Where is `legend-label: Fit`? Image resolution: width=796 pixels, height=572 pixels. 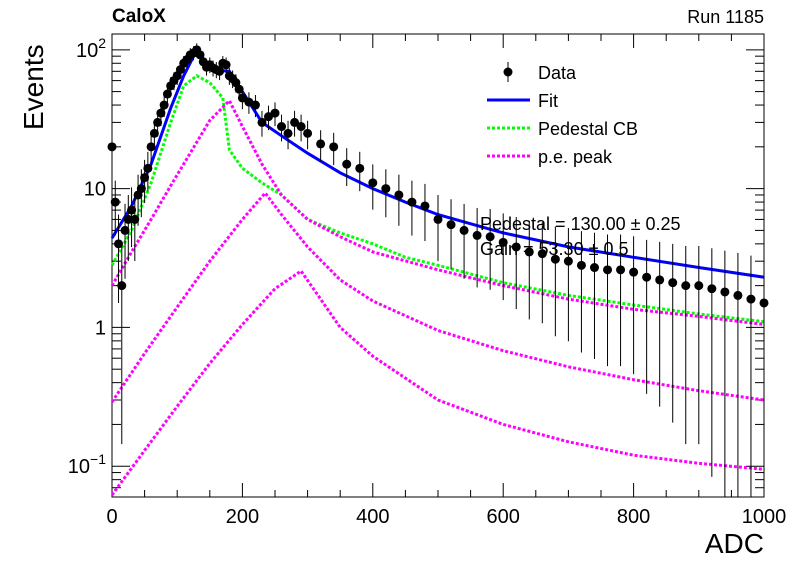 legend-label: Fit is located at coordinates (548, 101).